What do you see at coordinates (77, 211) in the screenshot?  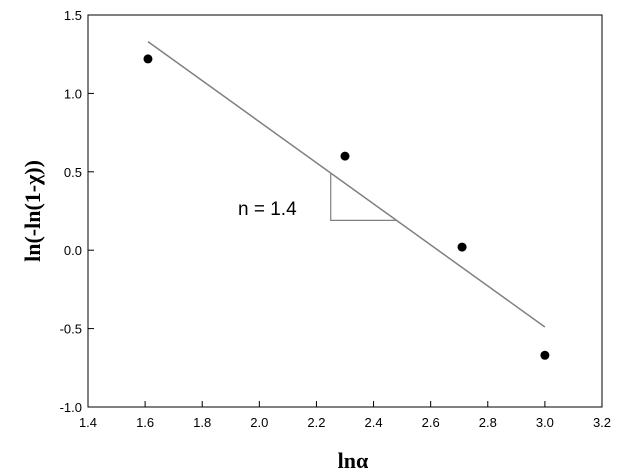 I see `y-axis: -1.0 -0.5 0.0 0.5 1.0 1.5` at bounding box center [77, 211].